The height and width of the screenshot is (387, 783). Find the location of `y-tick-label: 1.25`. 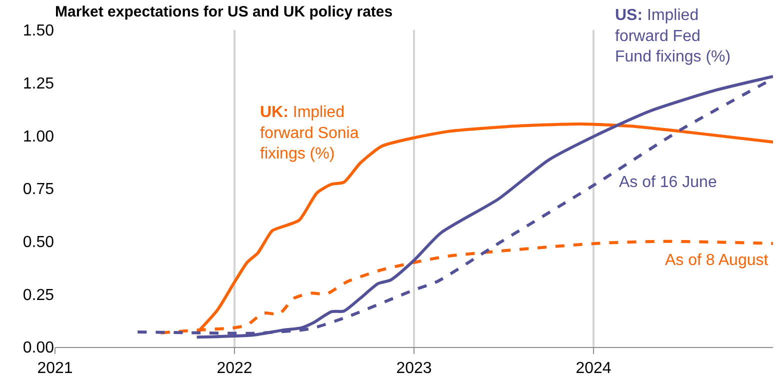

y-tick-label: 1.25 is located at coordinates (38, 83).